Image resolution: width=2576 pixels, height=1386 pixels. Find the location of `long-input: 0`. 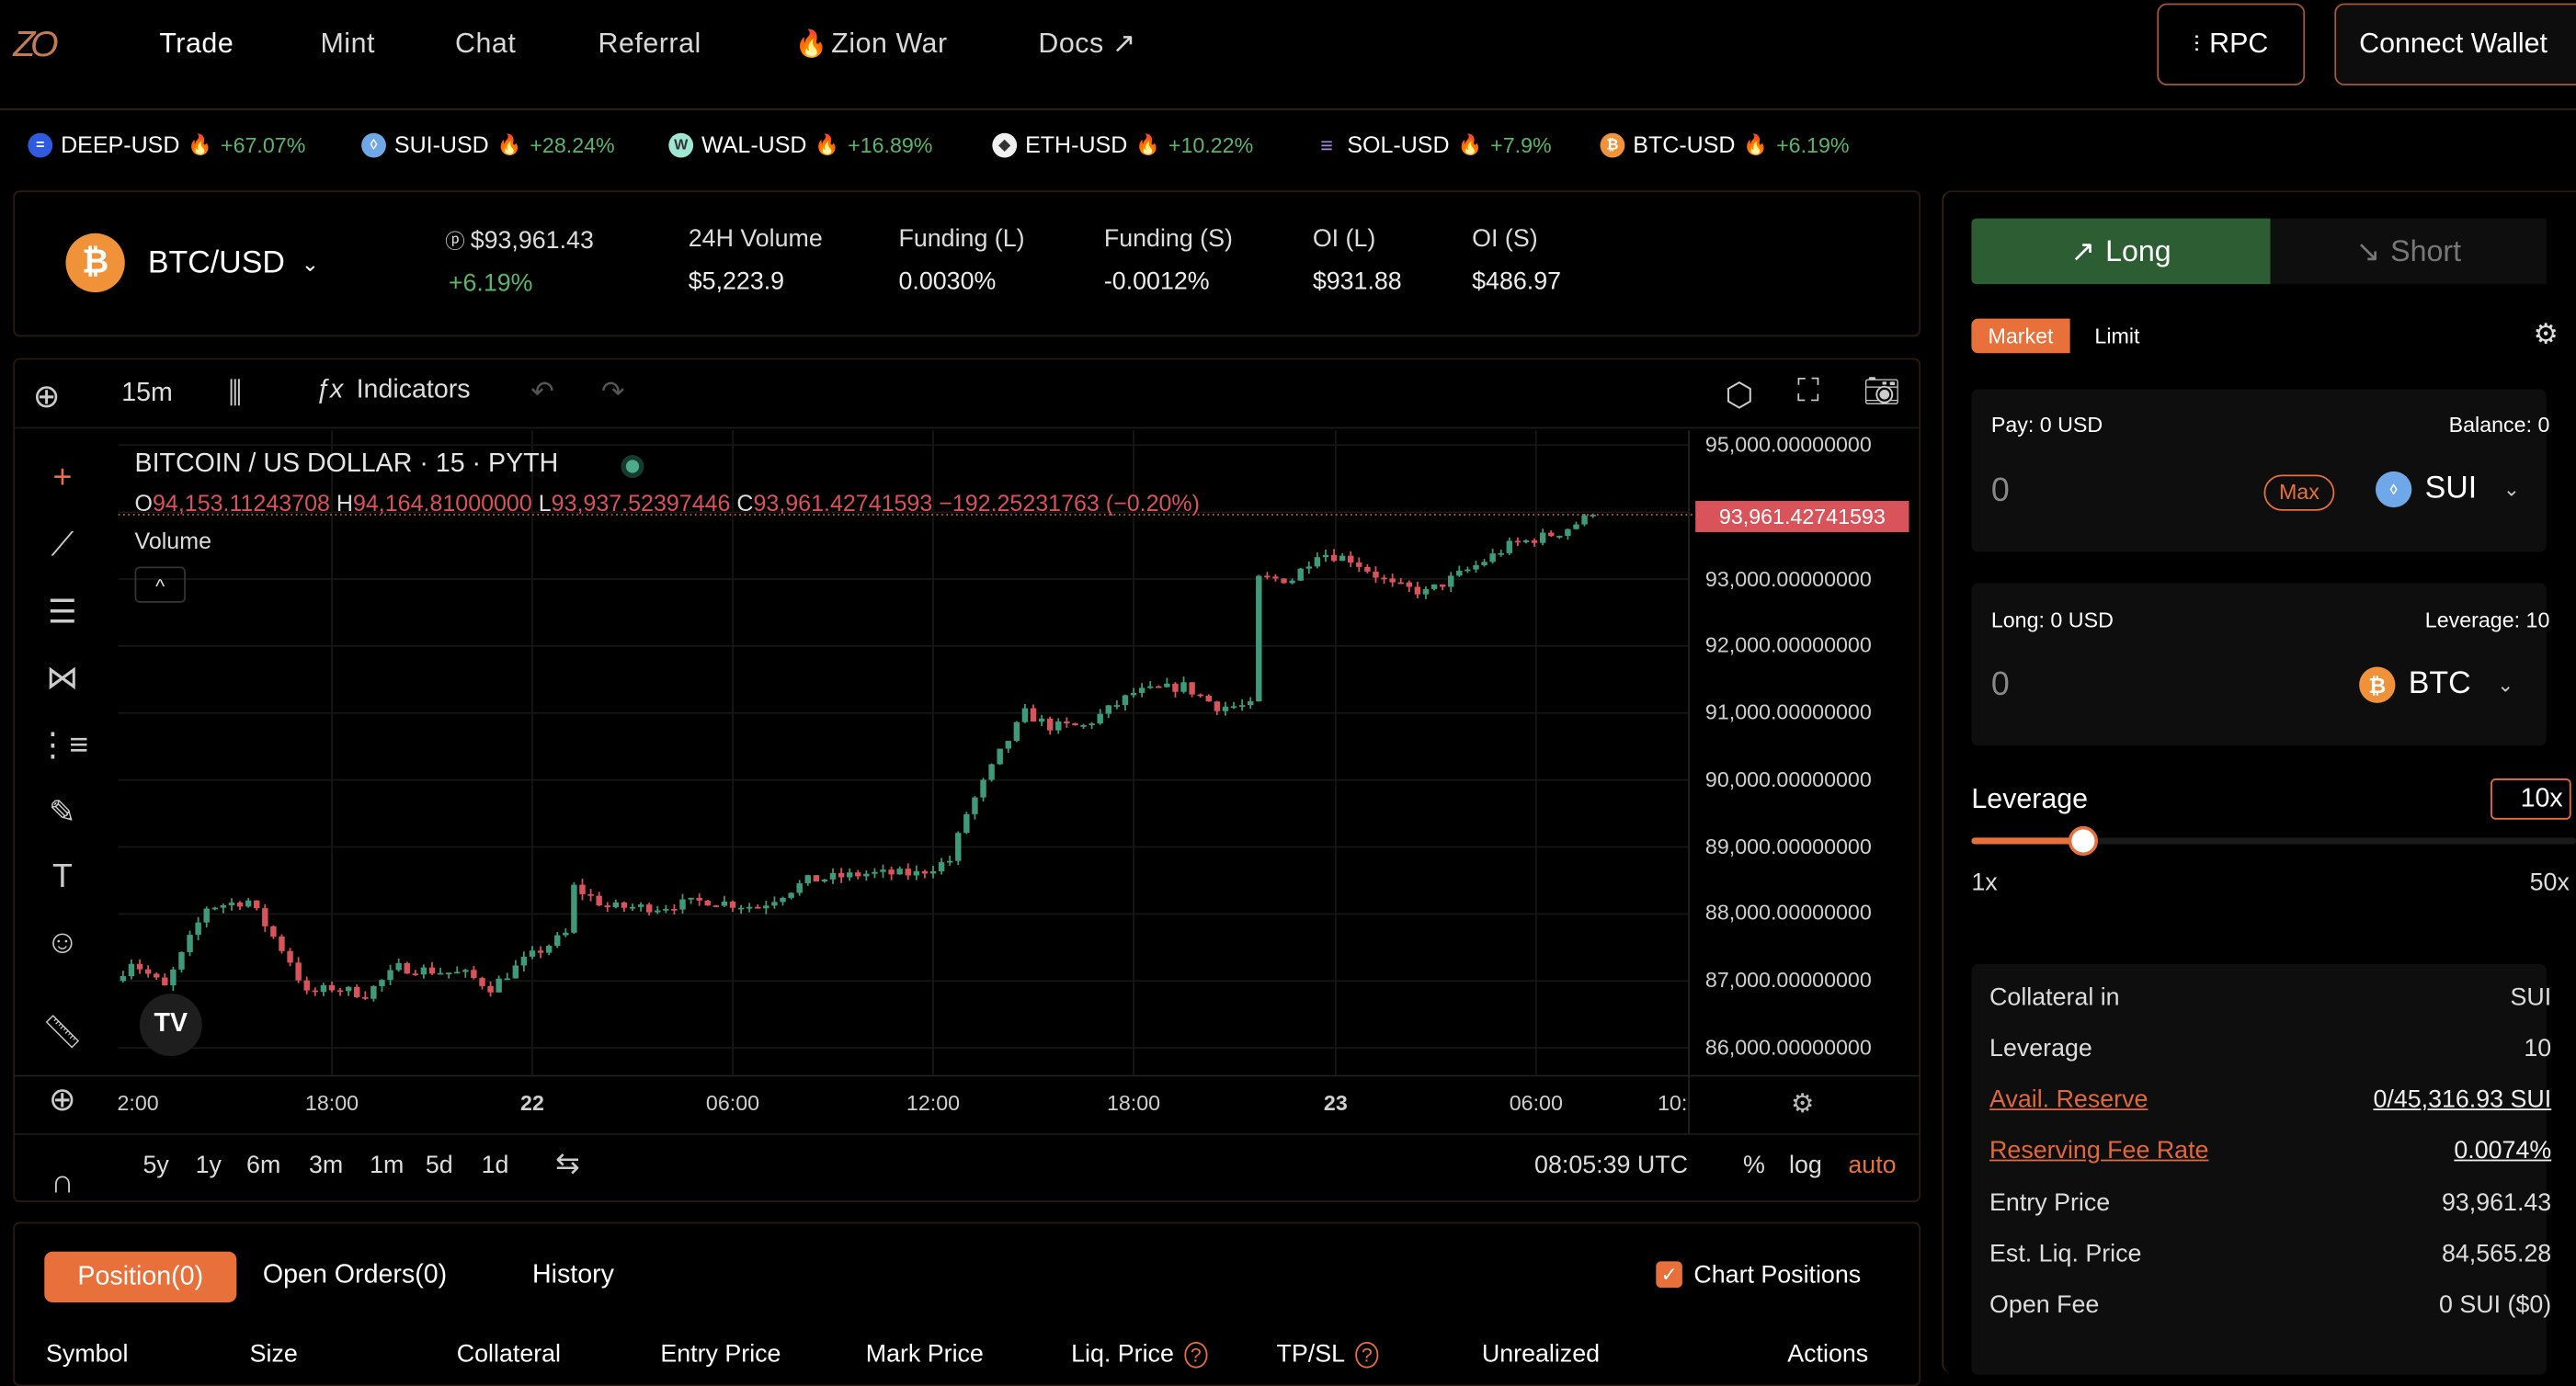

long-input: 0 is located at coordinates (2000, 684).